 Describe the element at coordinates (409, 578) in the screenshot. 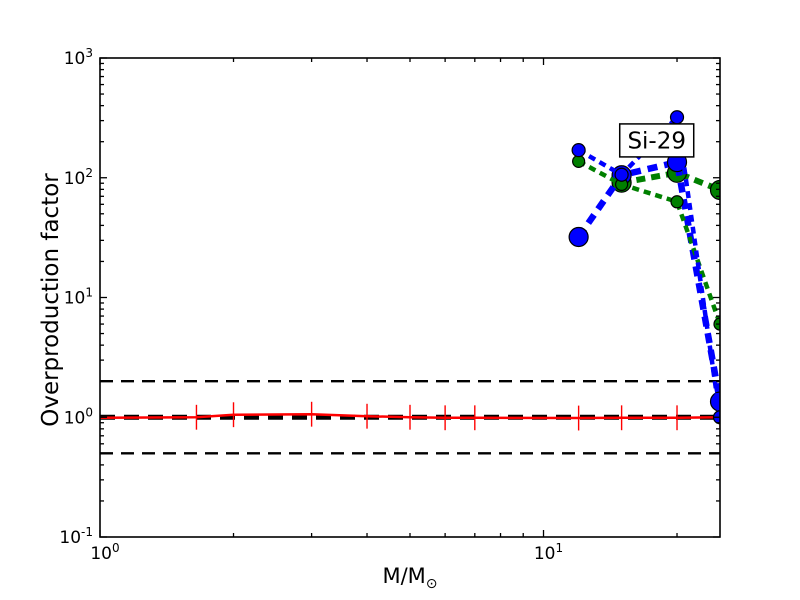

I see `x-axis-label: M/M⊙` at that location.